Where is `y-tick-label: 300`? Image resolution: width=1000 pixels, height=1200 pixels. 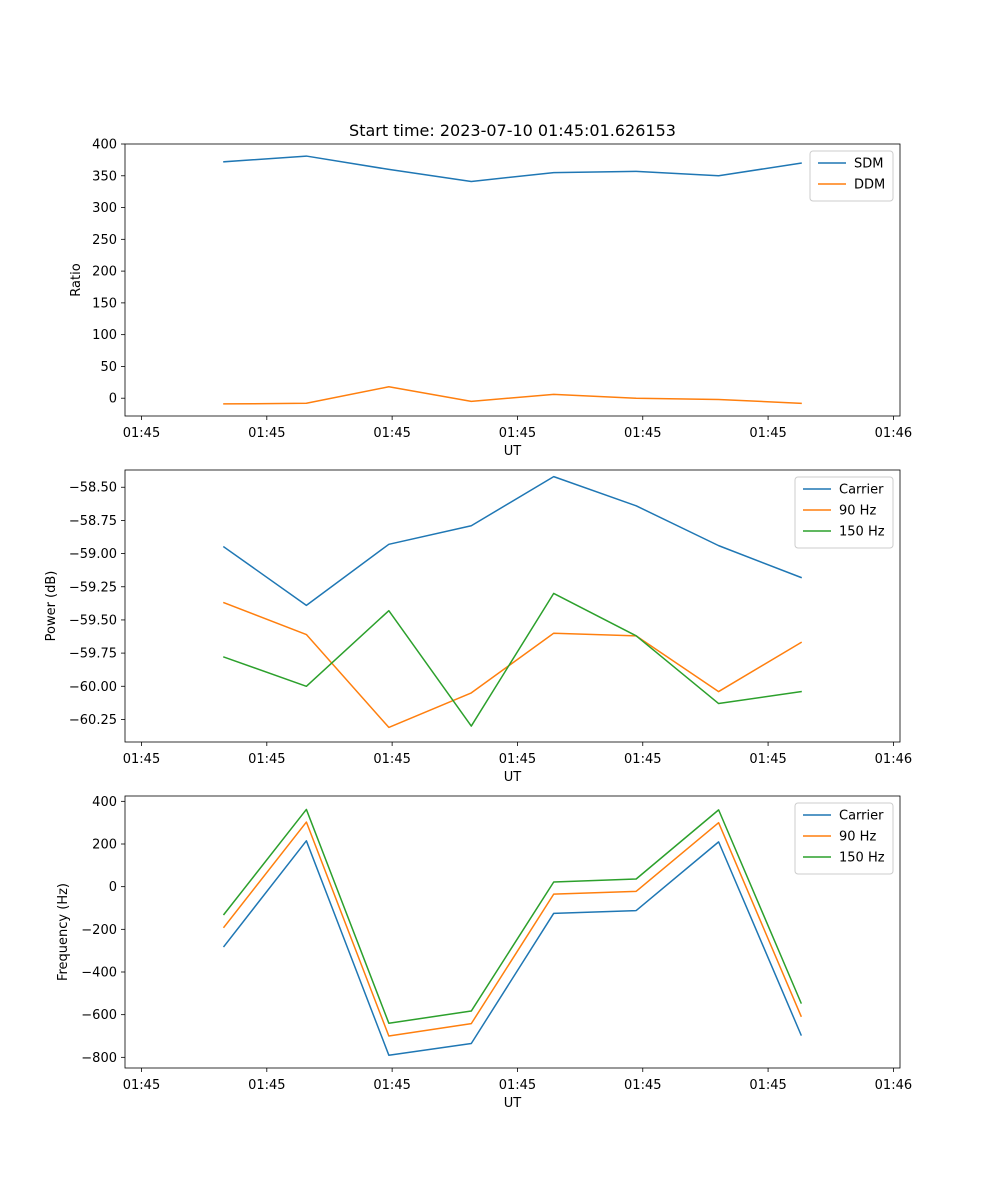
y-tick-label: 300 is located at coordinates (104, 208).